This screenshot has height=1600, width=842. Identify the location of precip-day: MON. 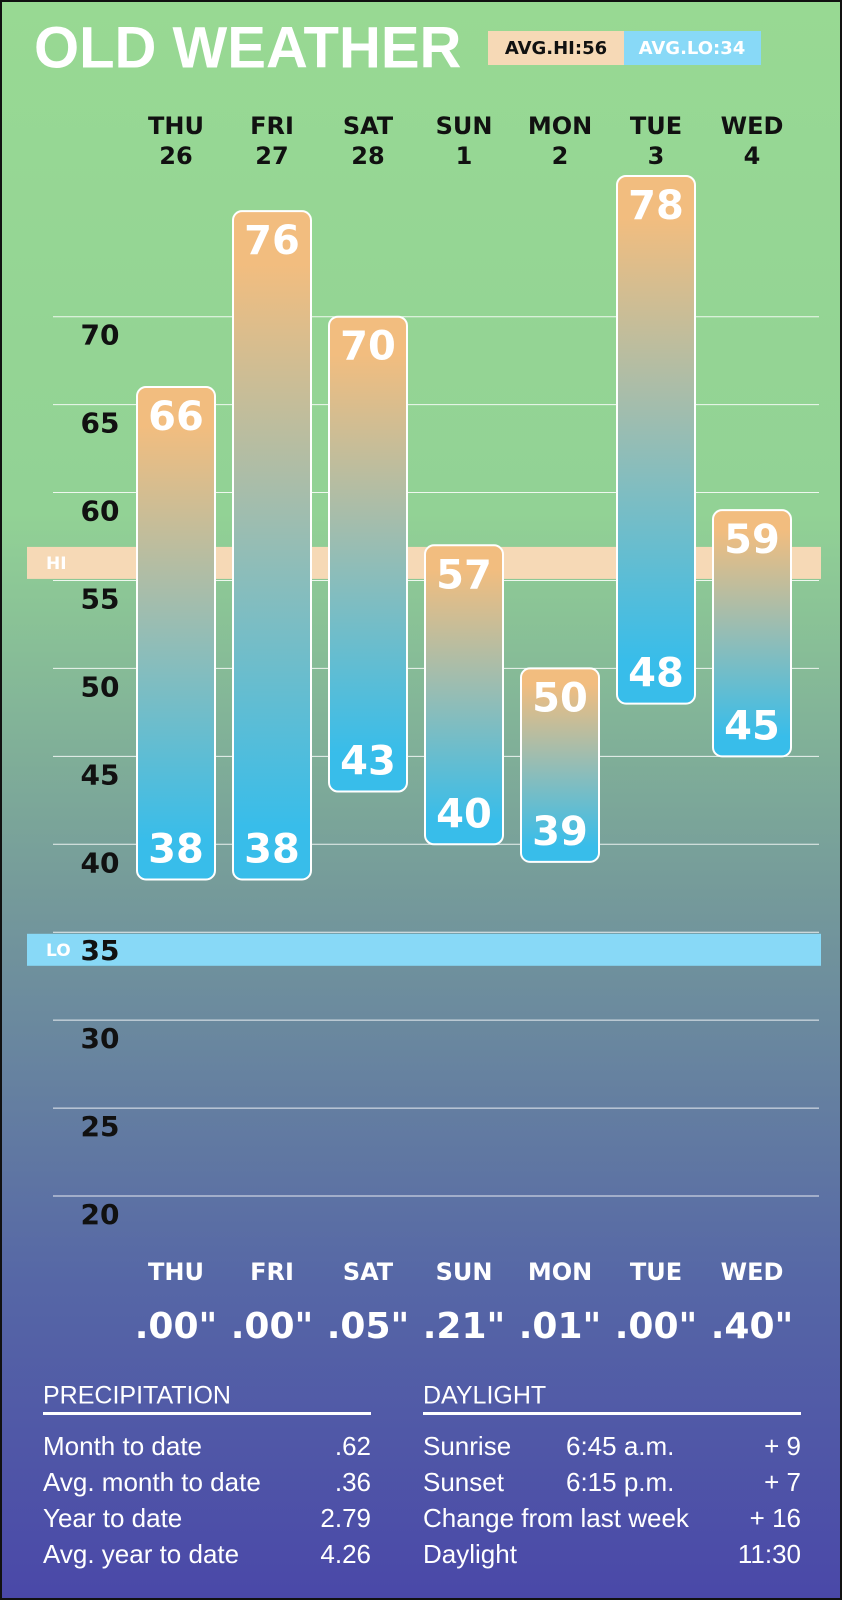
(560, 1272).